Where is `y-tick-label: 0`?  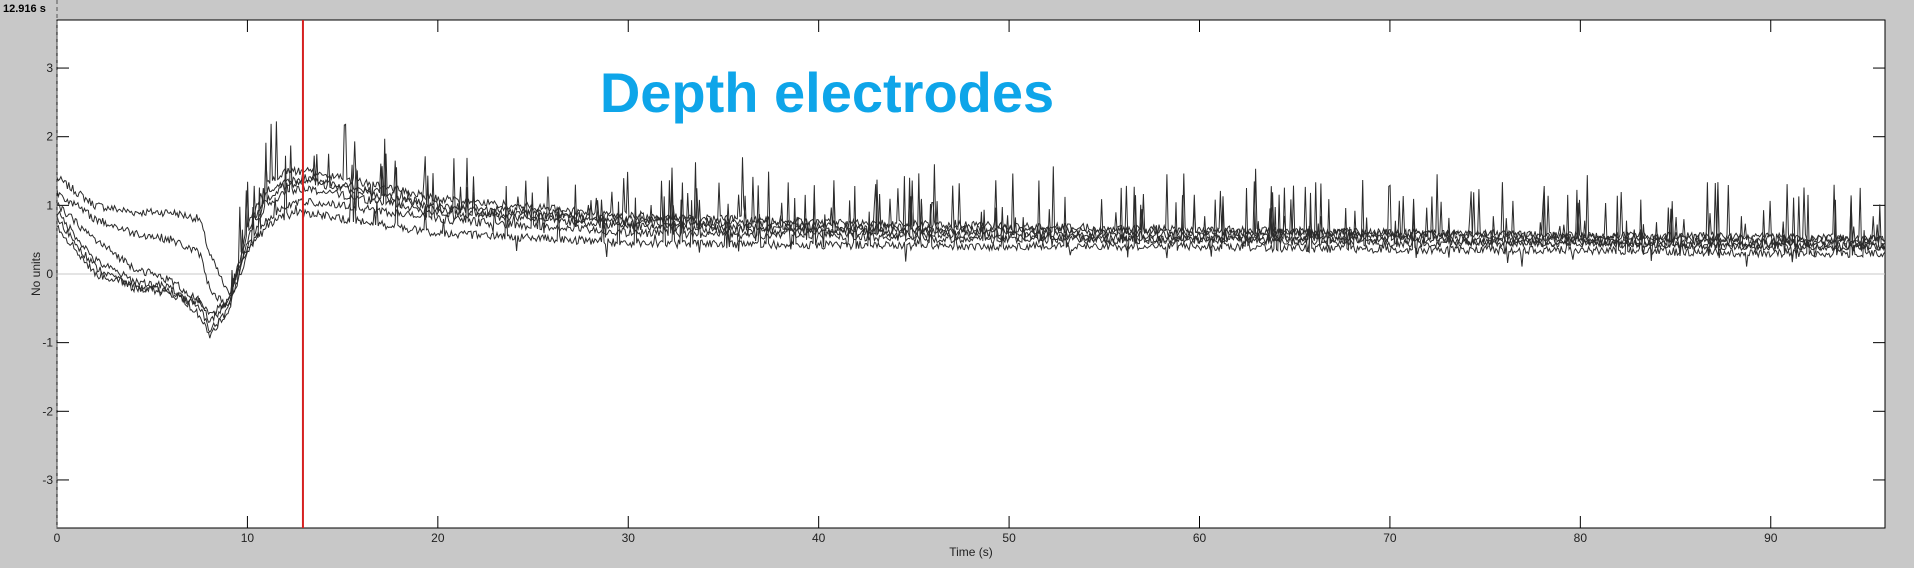 y-tick-label: 0 is located at coordinates (49, 274).